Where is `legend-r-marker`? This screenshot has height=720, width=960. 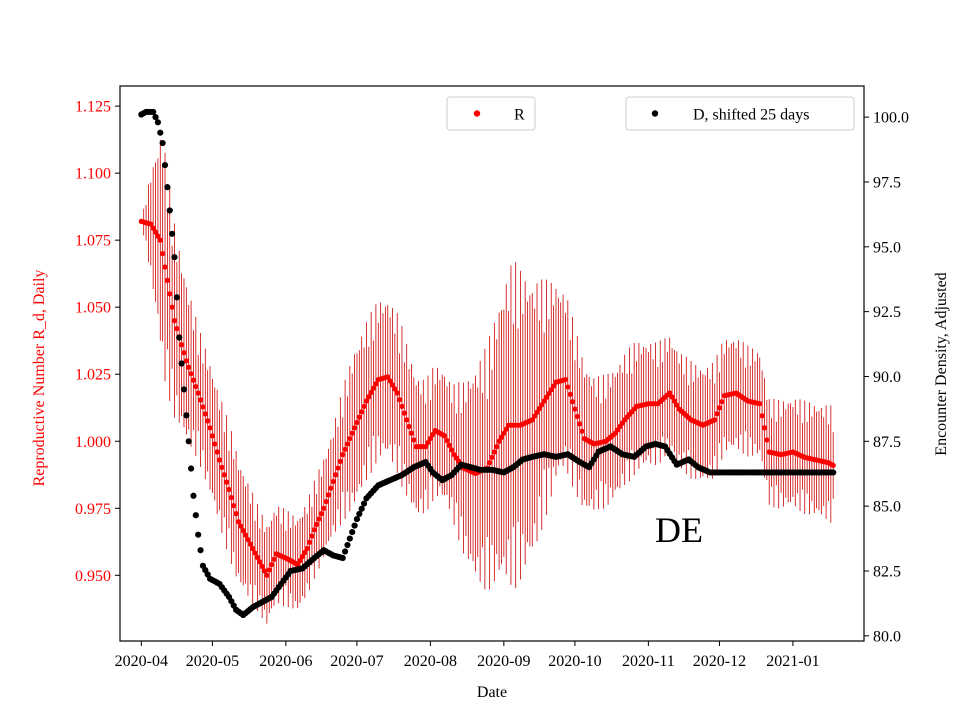 legend-r-marker is located at coordinates (477, 113).